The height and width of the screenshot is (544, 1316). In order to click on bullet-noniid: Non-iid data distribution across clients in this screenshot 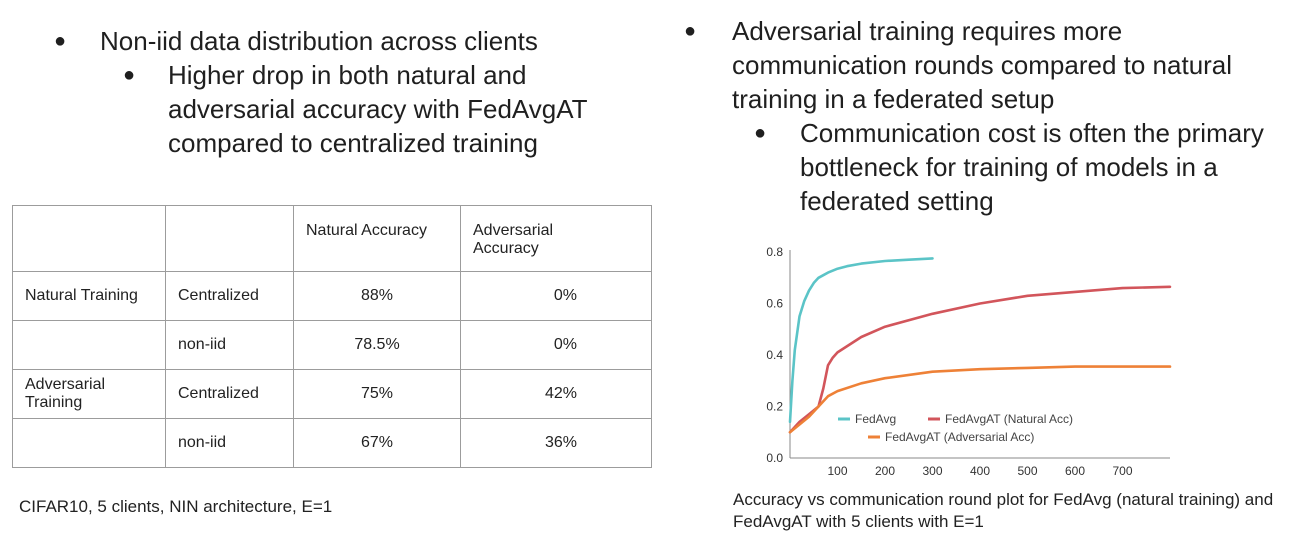, I will do `click(320, 41)`.